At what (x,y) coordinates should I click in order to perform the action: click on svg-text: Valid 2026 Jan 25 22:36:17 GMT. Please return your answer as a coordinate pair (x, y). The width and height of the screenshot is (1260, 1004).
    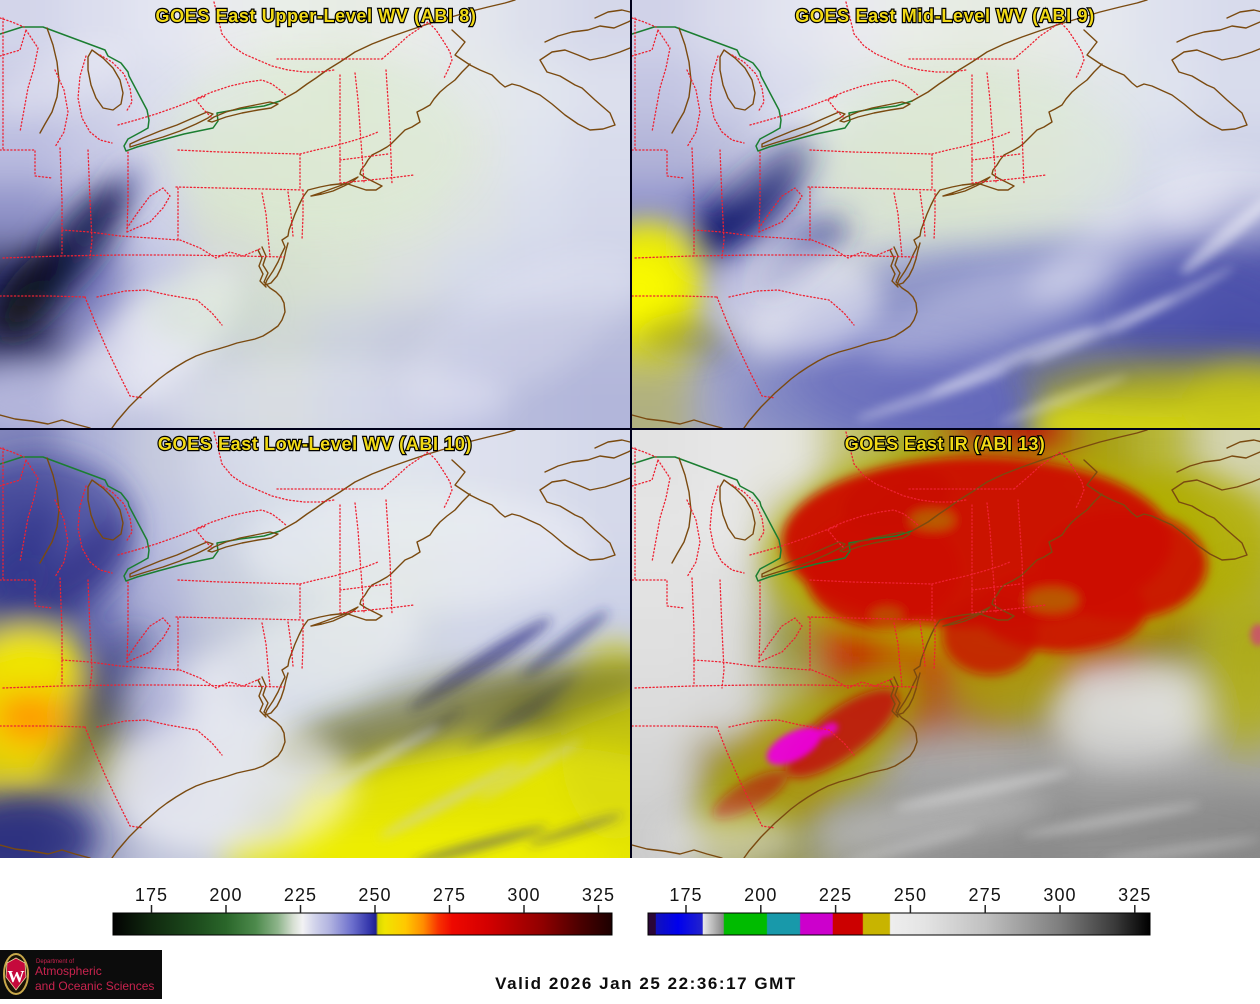
    Looking at the image, I should click on (646, 983).